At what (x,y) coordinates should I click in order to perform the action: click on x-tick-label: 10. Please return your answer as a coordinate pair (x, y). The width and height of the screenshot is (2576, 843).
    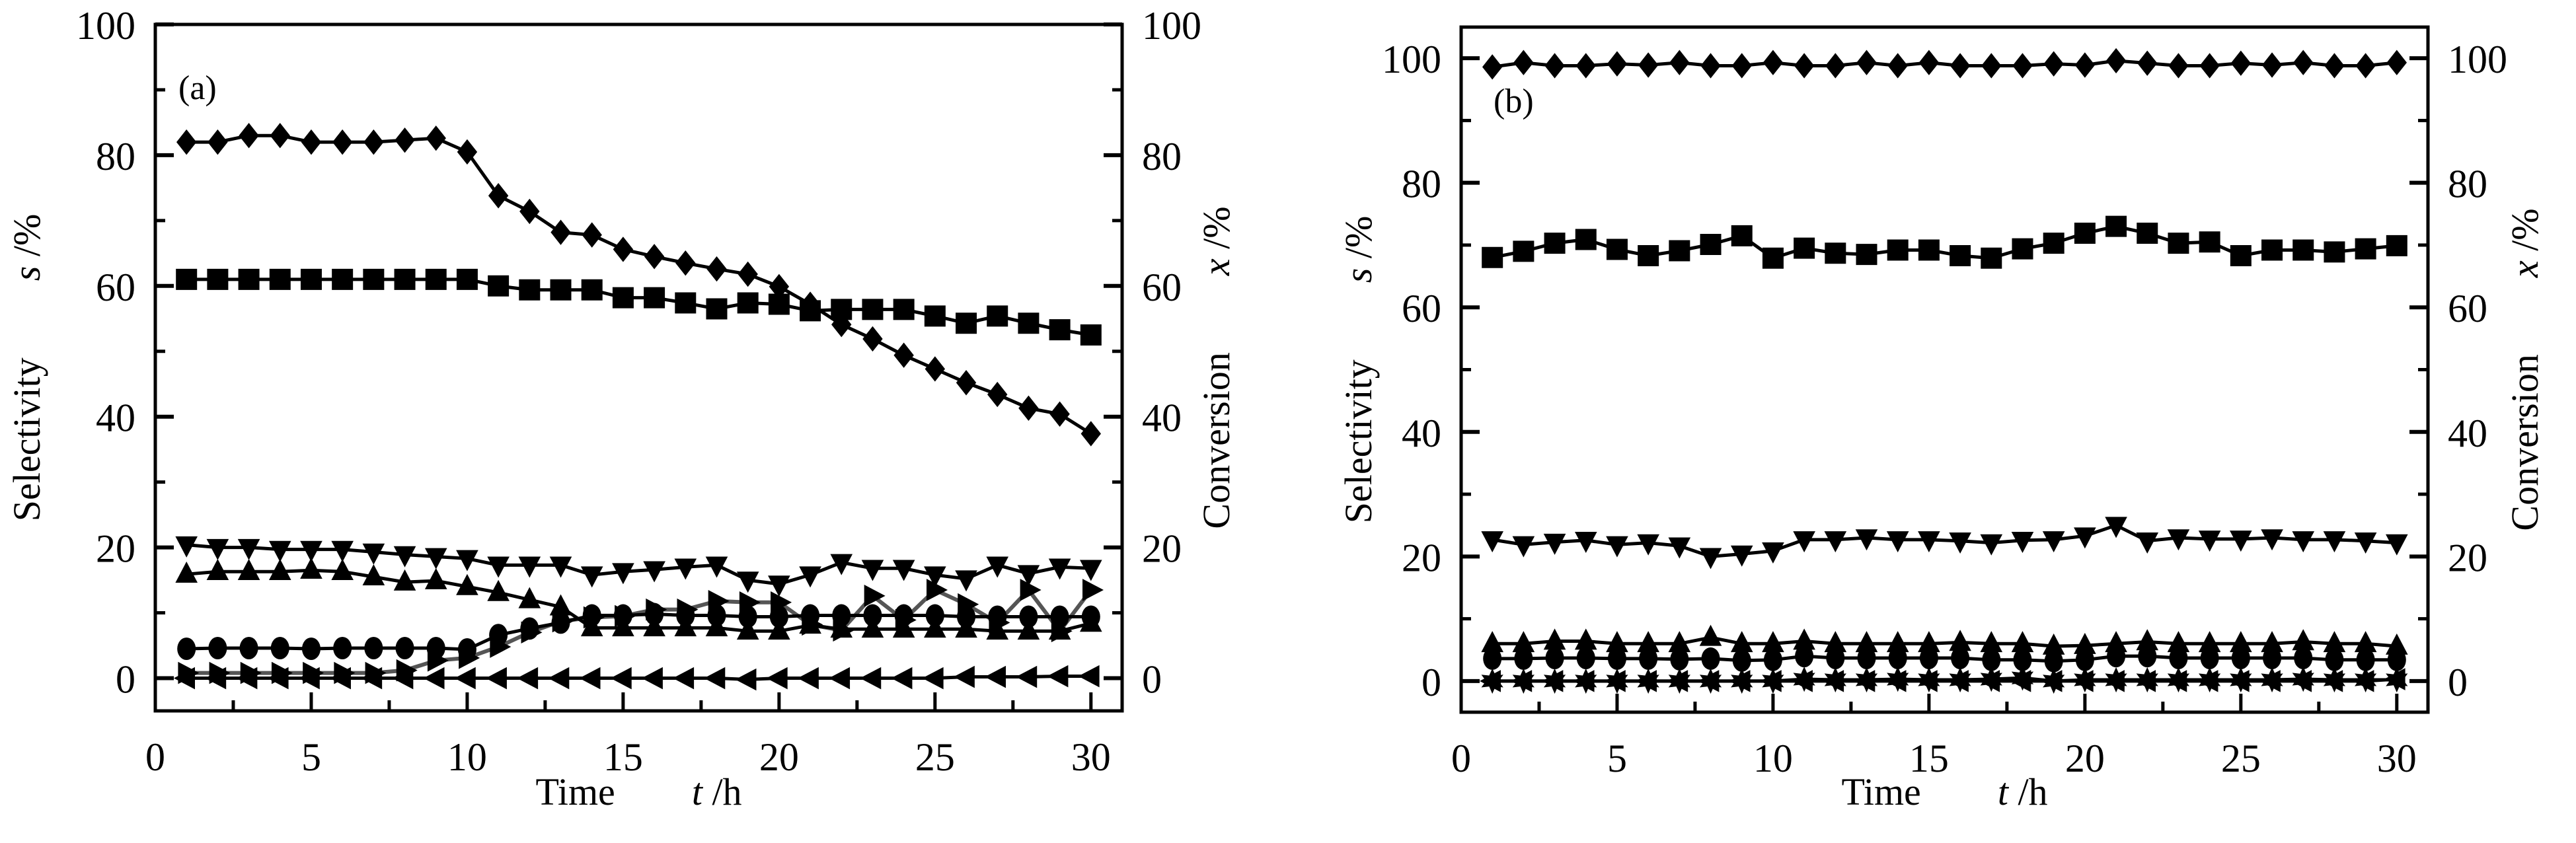
    Looking at the image, I should click on (1773, 759).